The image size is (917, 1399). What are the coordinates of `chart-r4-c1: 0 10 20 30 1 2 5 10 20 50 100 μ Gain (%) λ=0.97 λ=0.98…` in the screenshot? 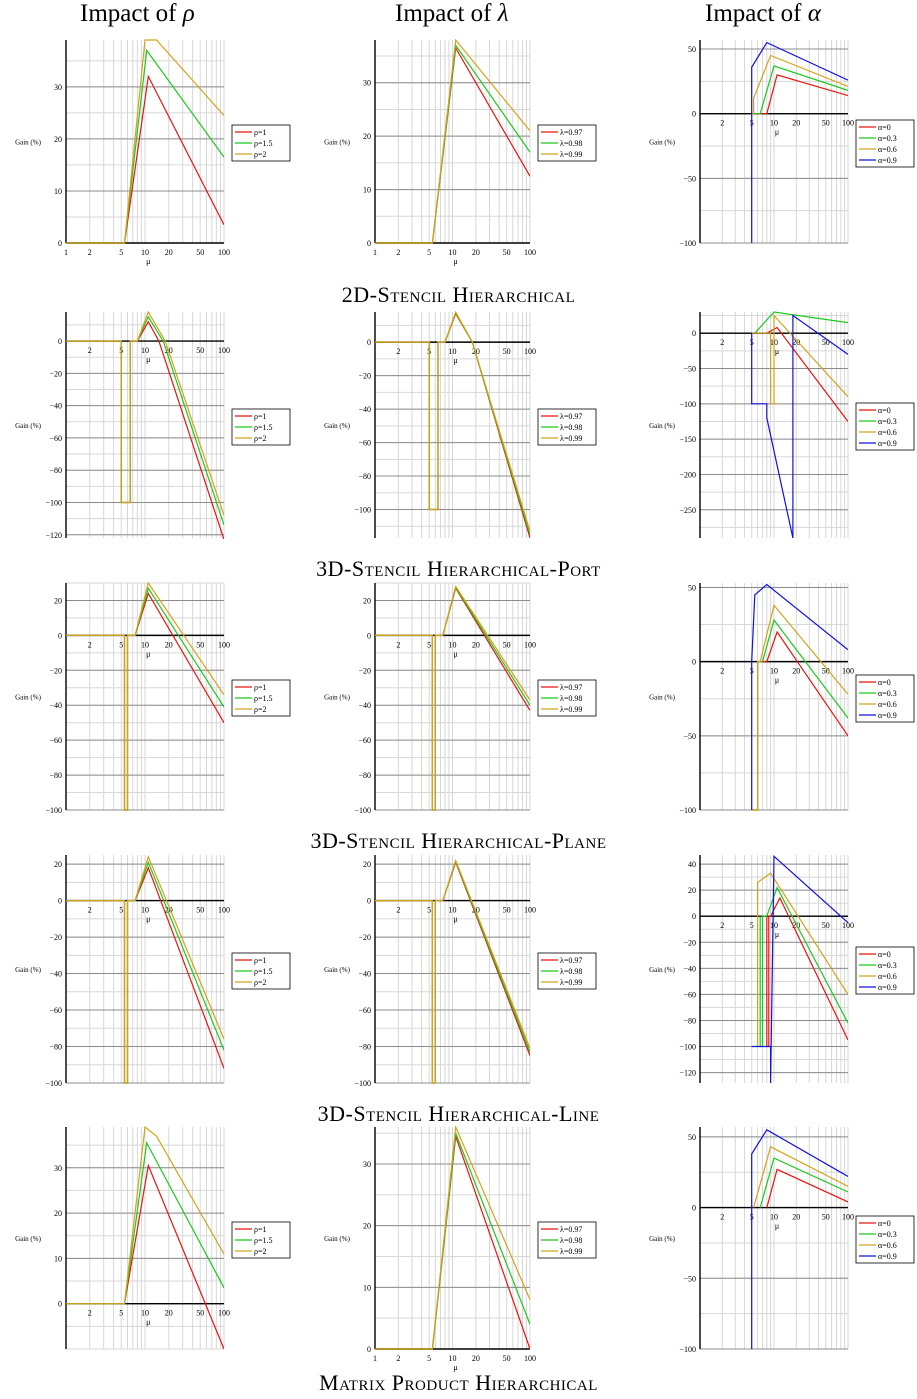 It's located at (460, 1249).